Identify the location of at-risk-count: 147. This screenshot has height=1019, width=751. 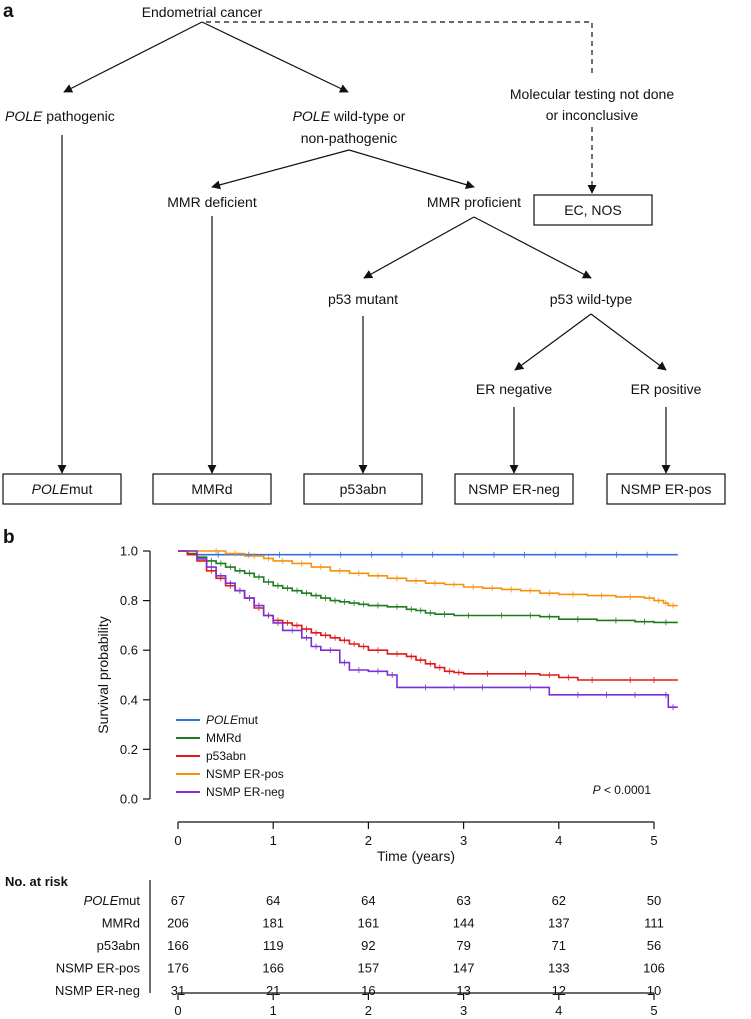
(464, 968).